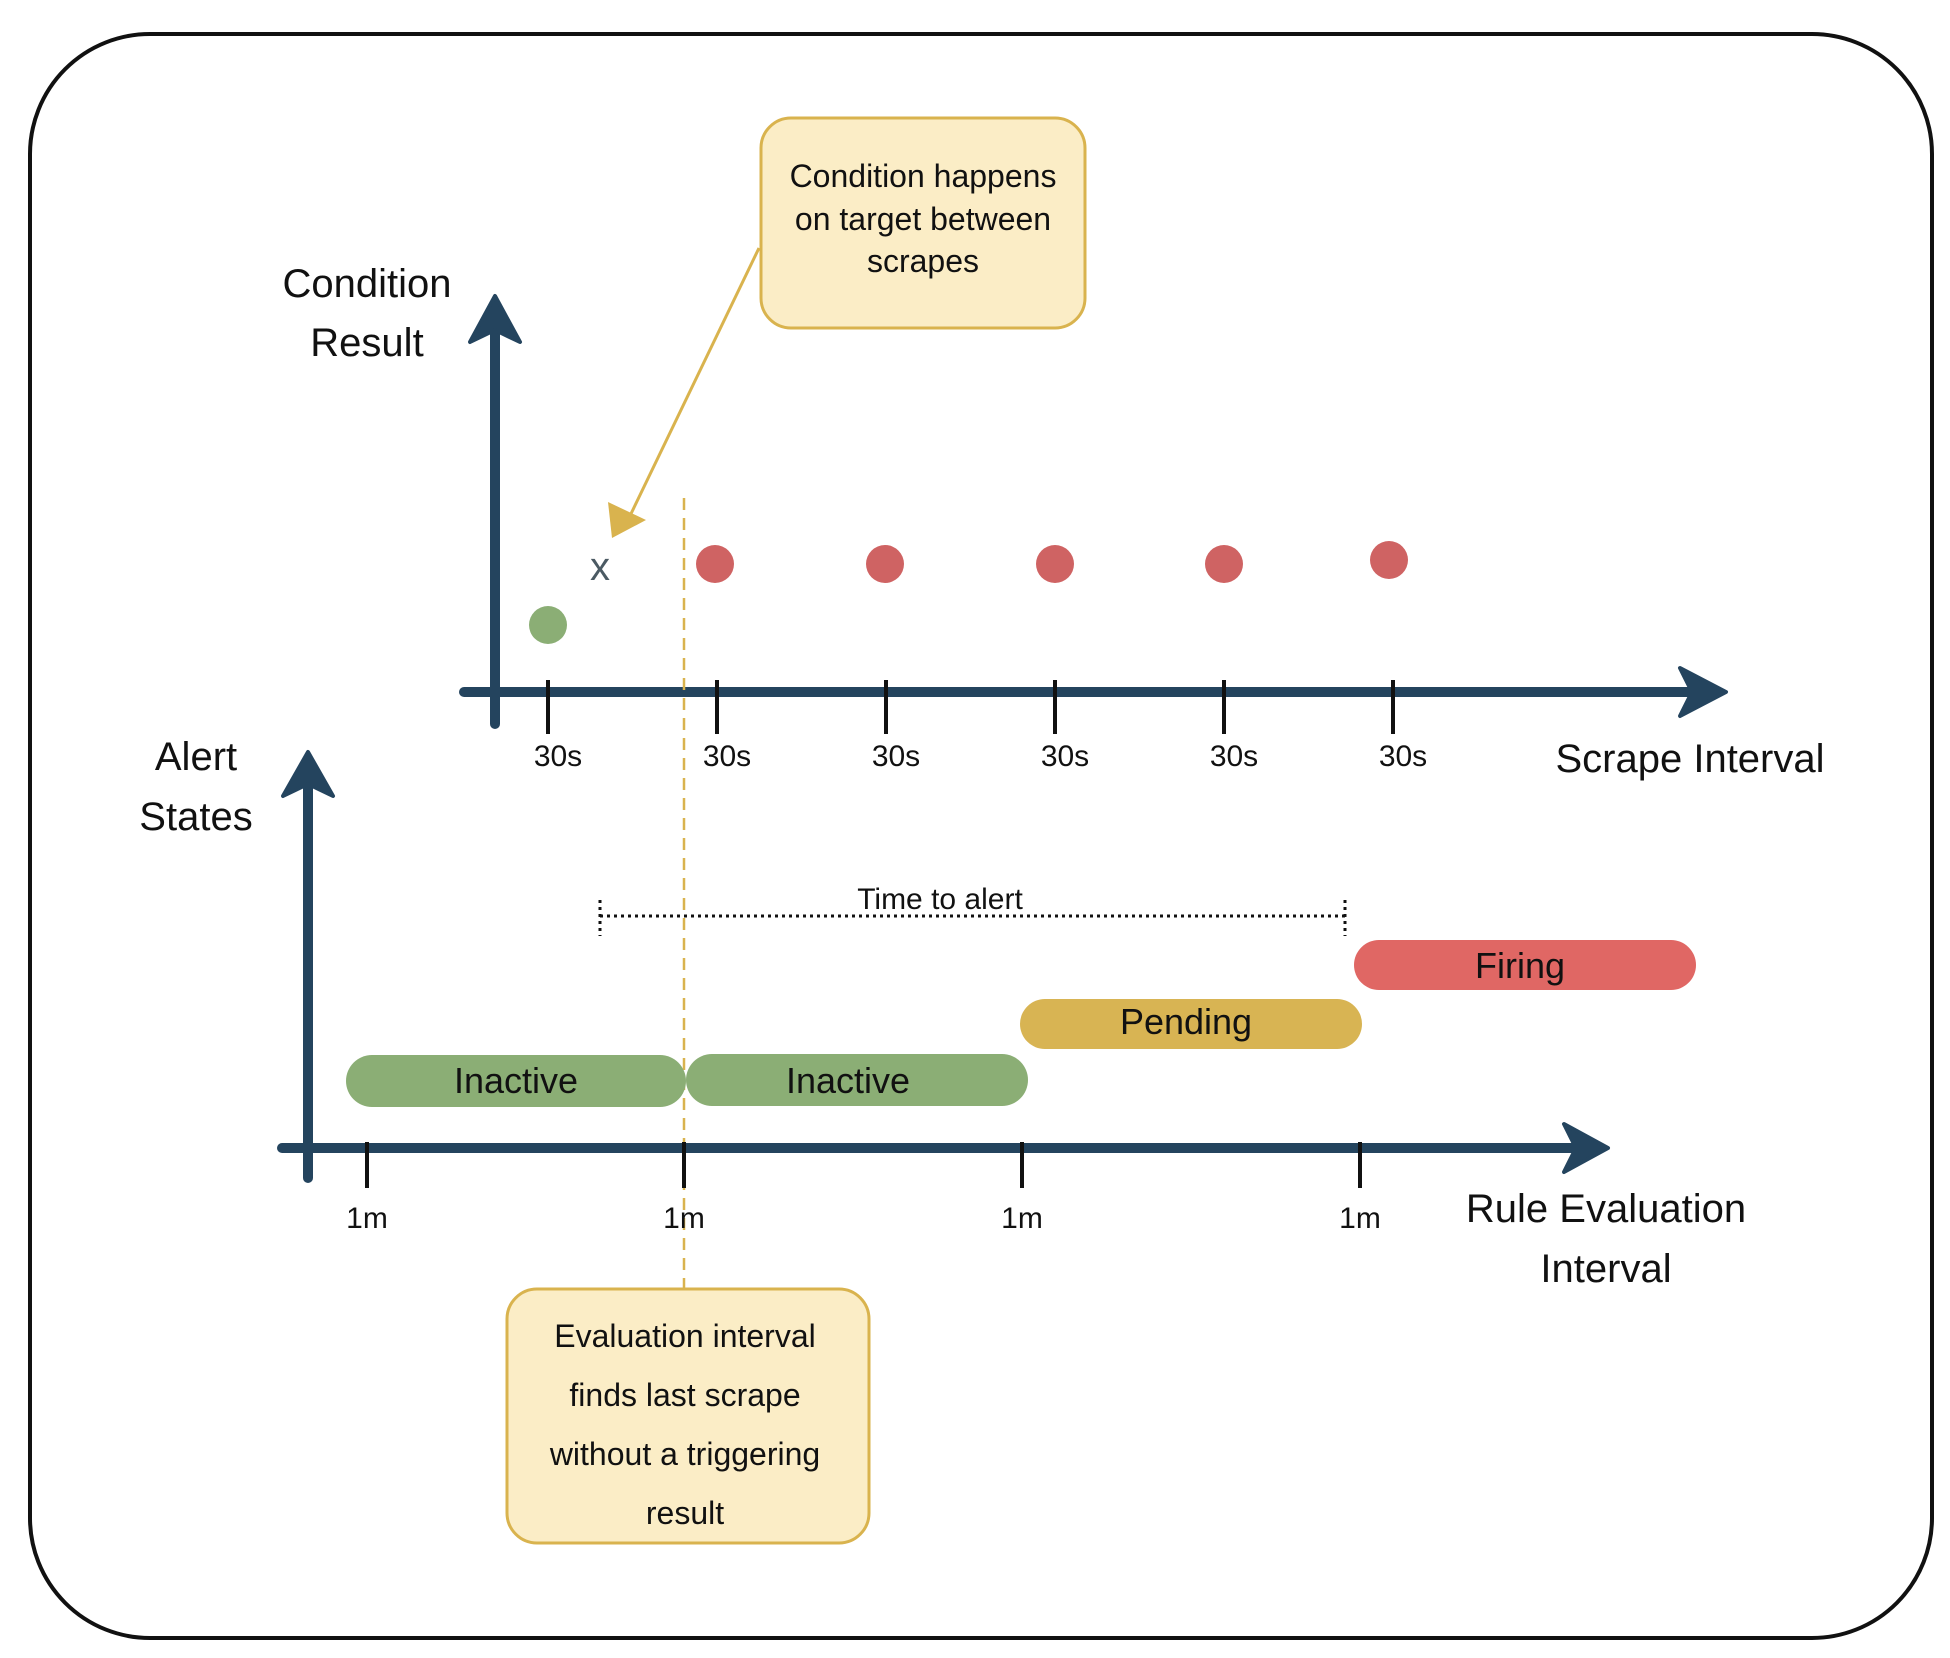 The image size is (1950, 1658). Describe the element at coordinates (1403, 756) in the screenshot. I see `top-tick-label-6: 30s` at that location.